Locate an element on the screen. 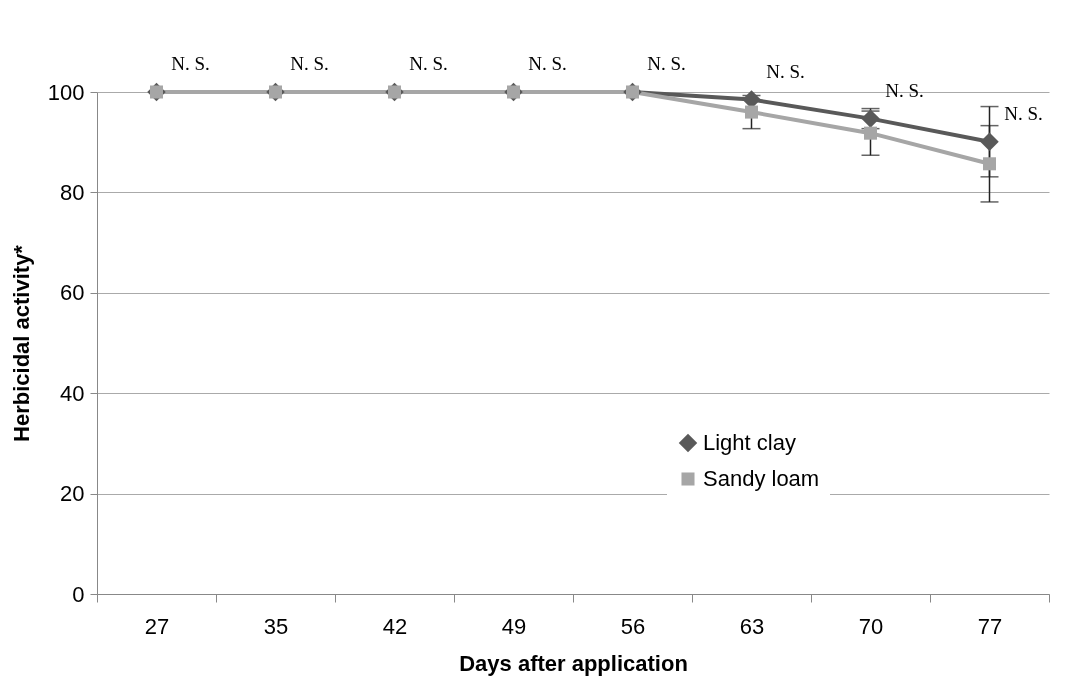 This screenshot has width=1075, height=684. y-tick-label: 20 is located at coordinates (72, 494).